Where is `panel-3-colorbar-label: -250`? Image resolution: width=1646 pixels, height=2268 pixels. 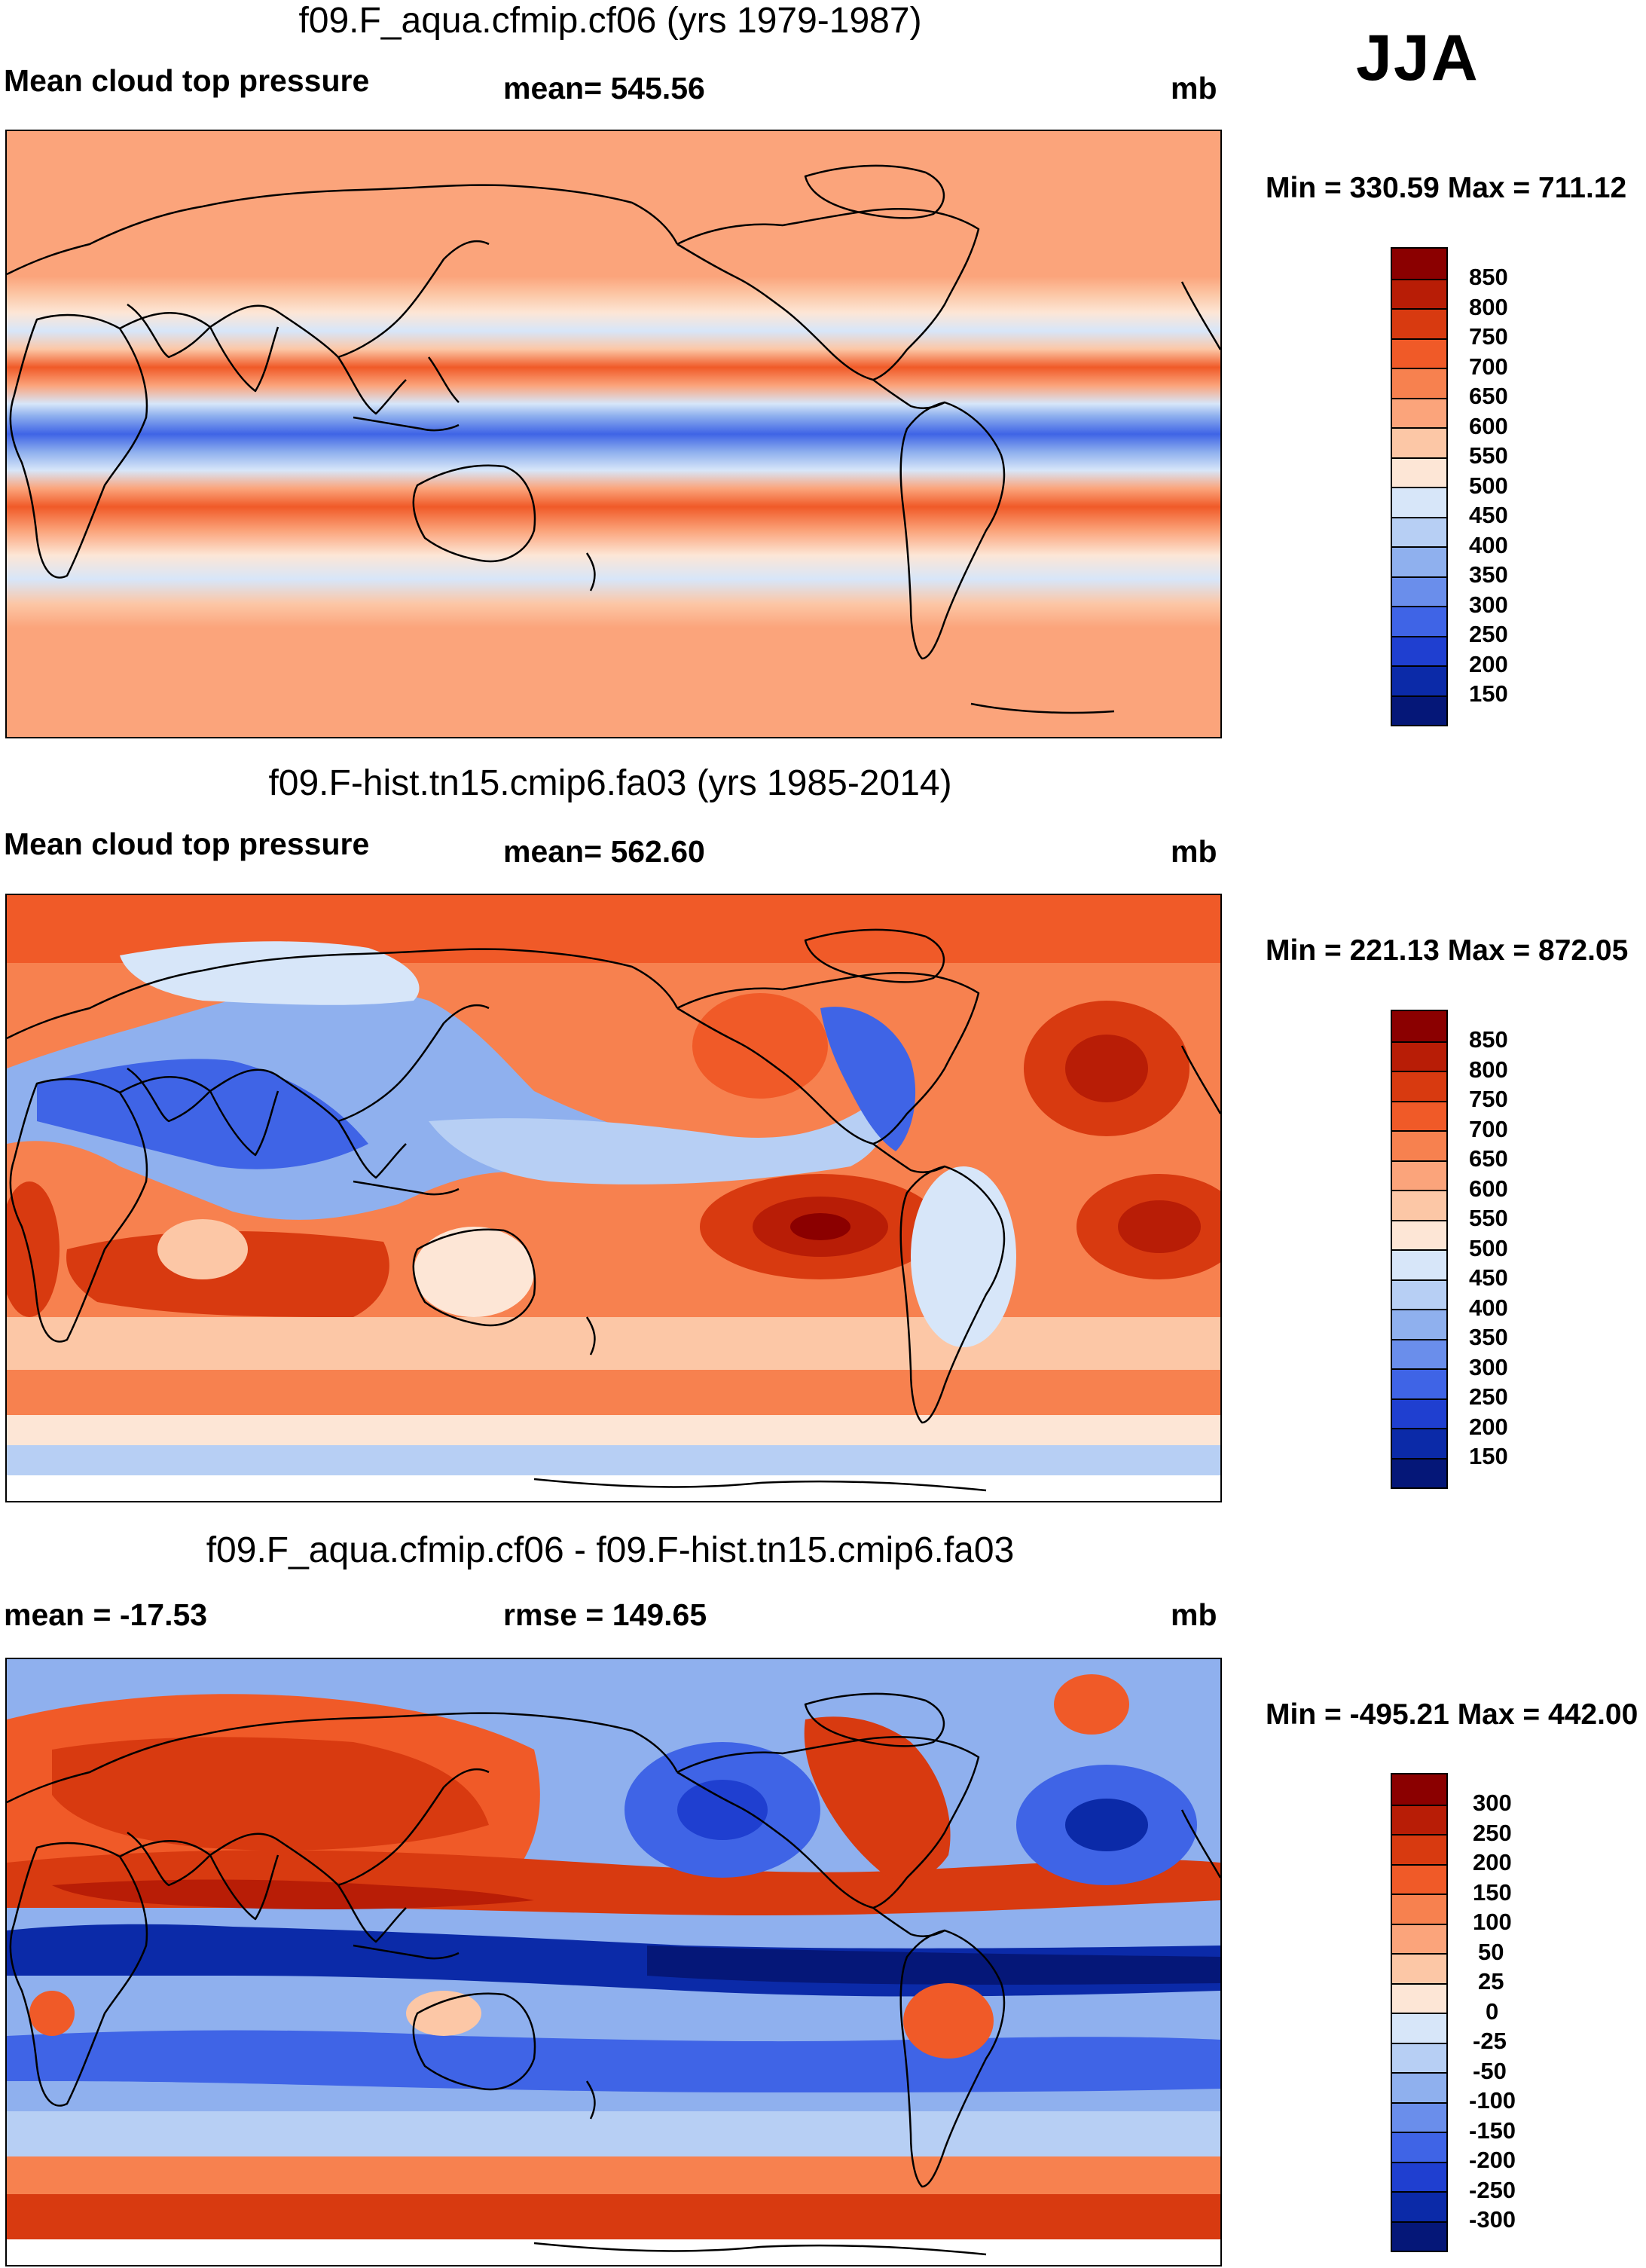 panel-3-colorbar-label: -250 is located at coordinates (1493, 2190).